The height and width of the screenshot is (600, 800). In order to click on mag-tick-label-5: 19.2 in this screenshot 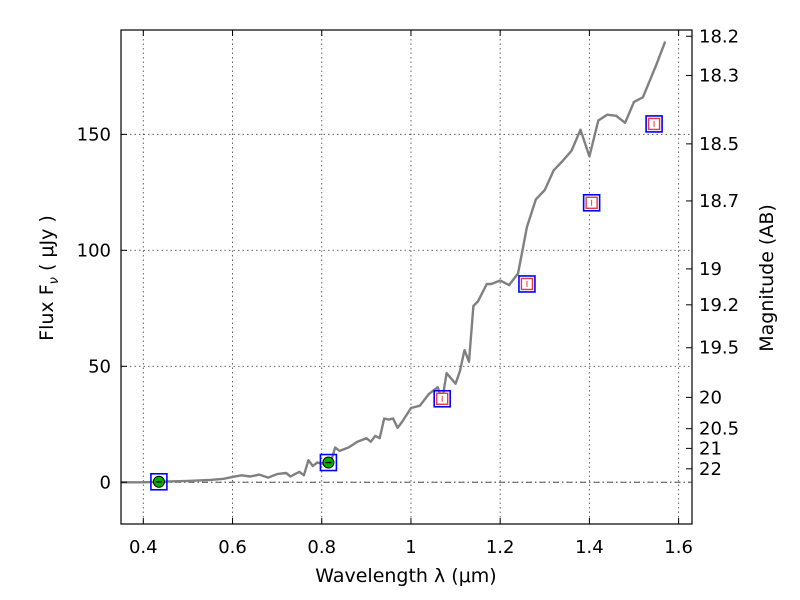, I will do `click(719, 305)`.